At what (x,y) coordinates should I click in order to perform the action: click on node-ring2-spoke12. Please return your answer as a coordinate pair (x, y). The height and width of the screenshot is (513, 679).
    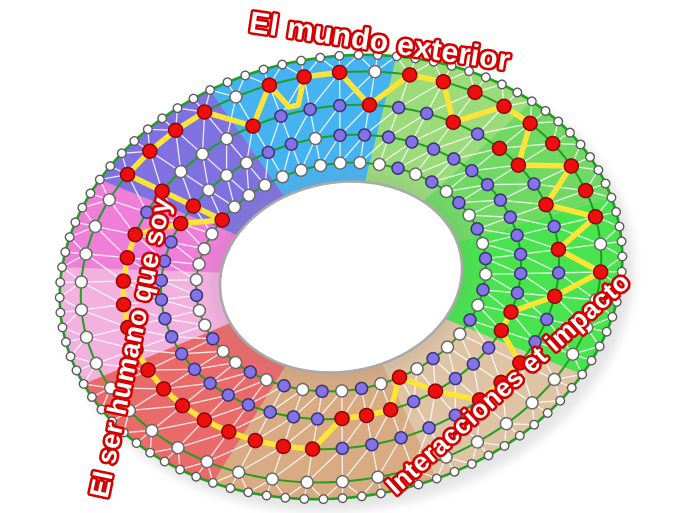
    Looking at the image, I should click on (546, 204).